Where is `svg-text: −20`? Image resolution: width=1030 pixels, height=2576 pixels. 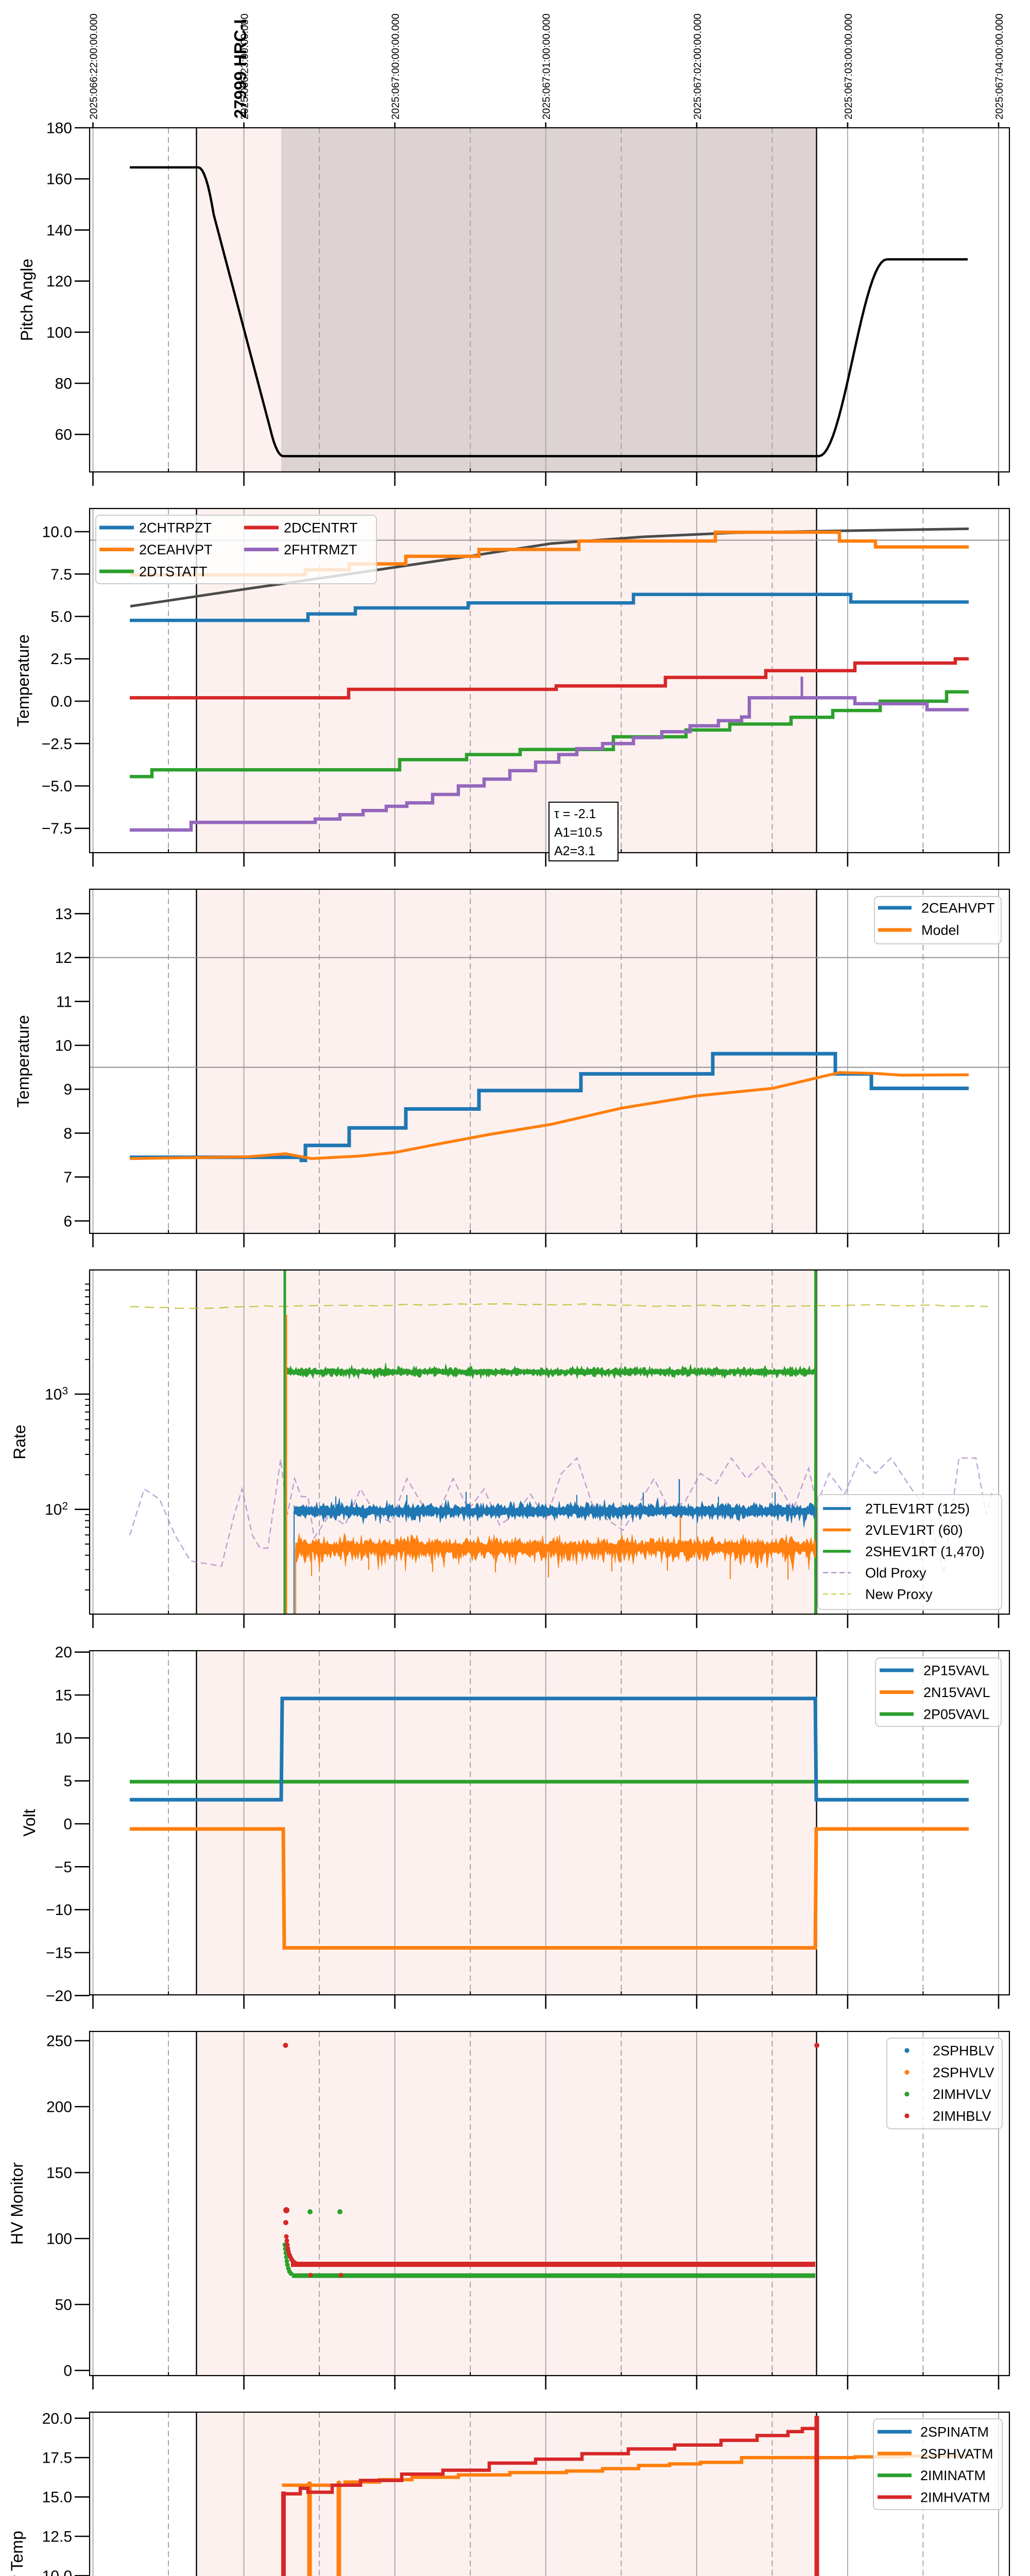 svg-text: −20 is located at coordinates (59, 1996).